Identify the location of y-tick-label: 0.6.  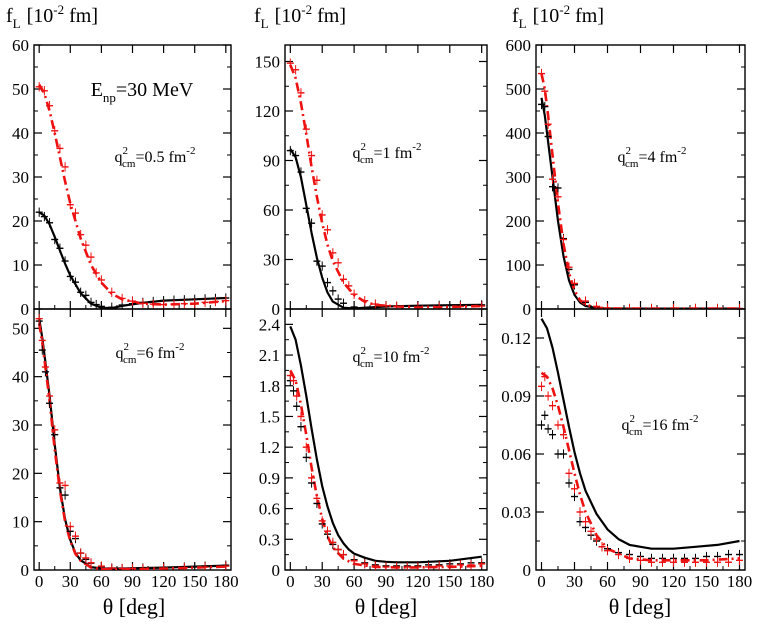
(269, 509).